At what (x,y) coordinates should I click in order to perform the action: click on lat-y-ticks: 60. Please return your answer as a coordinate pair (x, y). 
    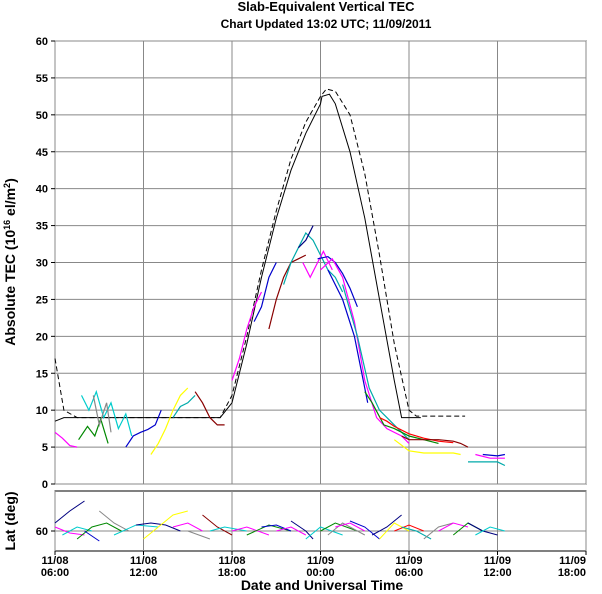
    Looking at the image, I should click on (45, 532).